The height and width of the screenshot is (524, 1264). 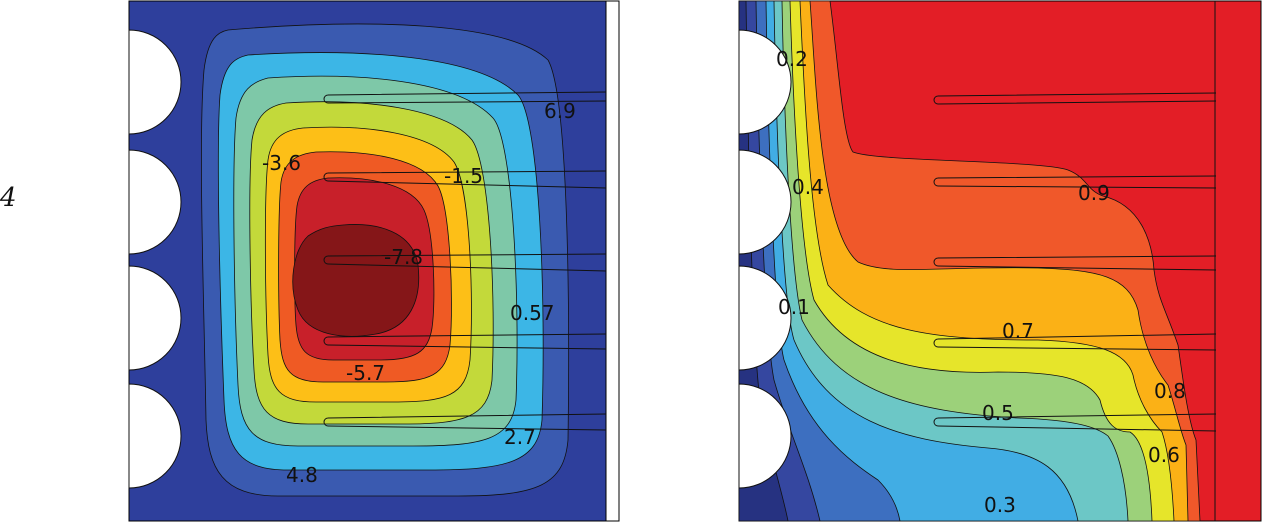 What do you see at coordinates (532, 313) in the screenshot?
I see `left-label-0.57: 0.57` at bounding box center [532, 313].